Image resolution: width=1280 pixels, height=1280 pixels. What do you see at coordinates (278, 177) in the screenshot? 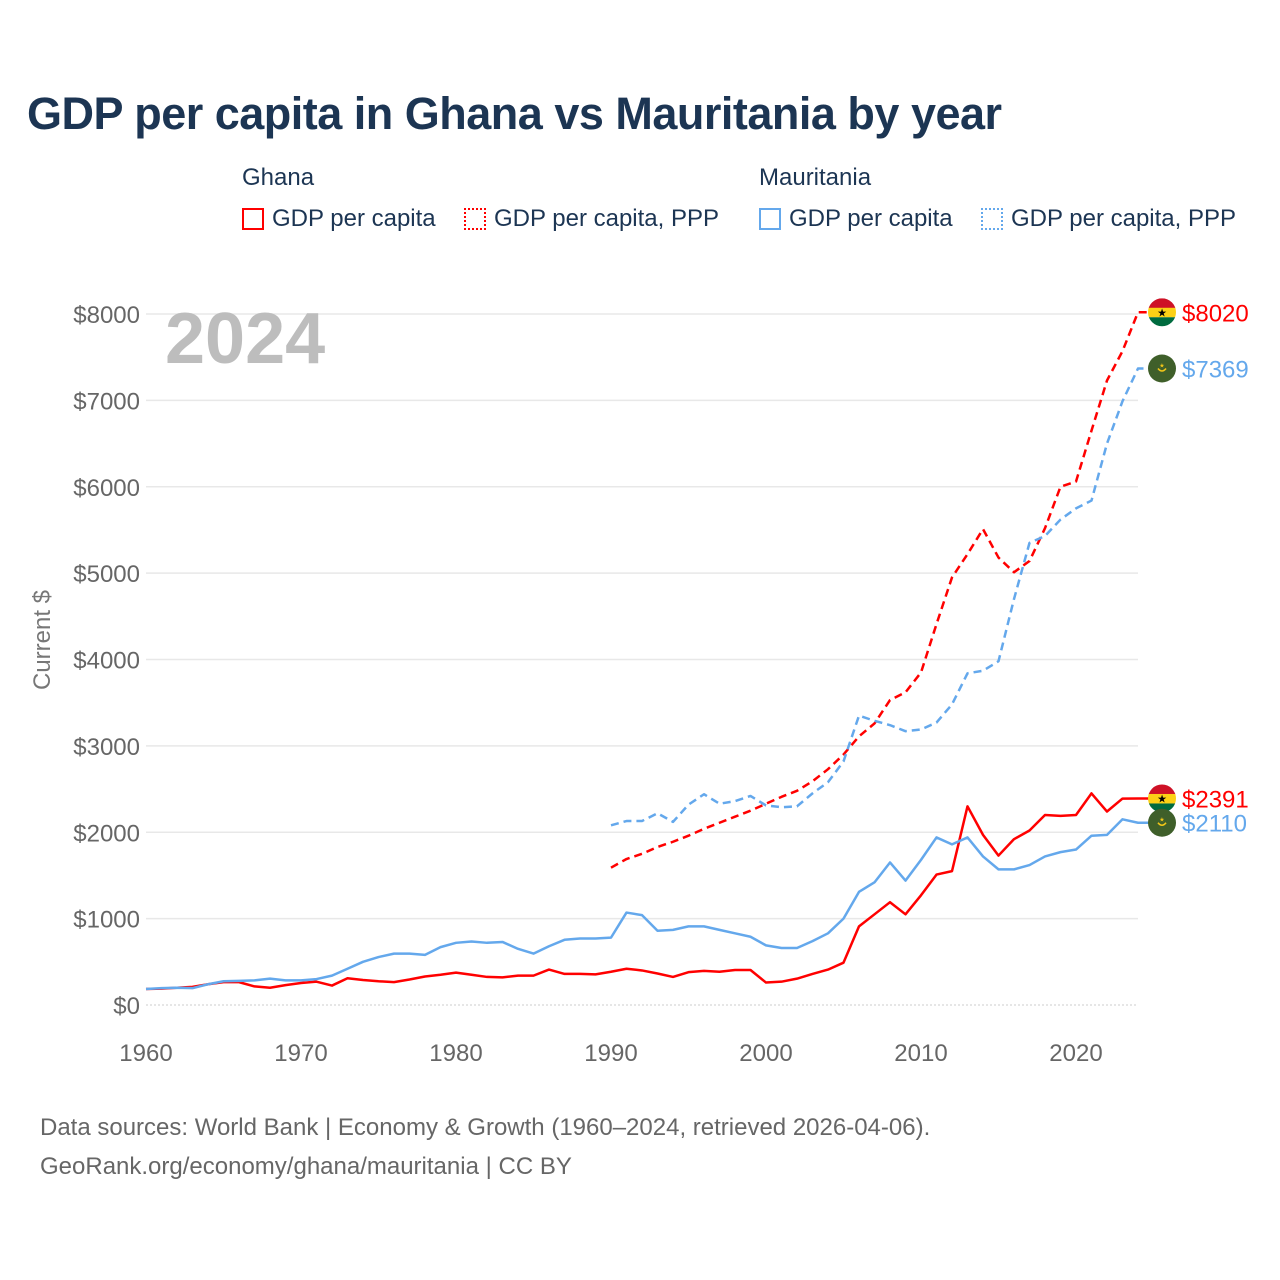
I see `legend-group-ghana: Ghana` at bounding box center [278, 177].